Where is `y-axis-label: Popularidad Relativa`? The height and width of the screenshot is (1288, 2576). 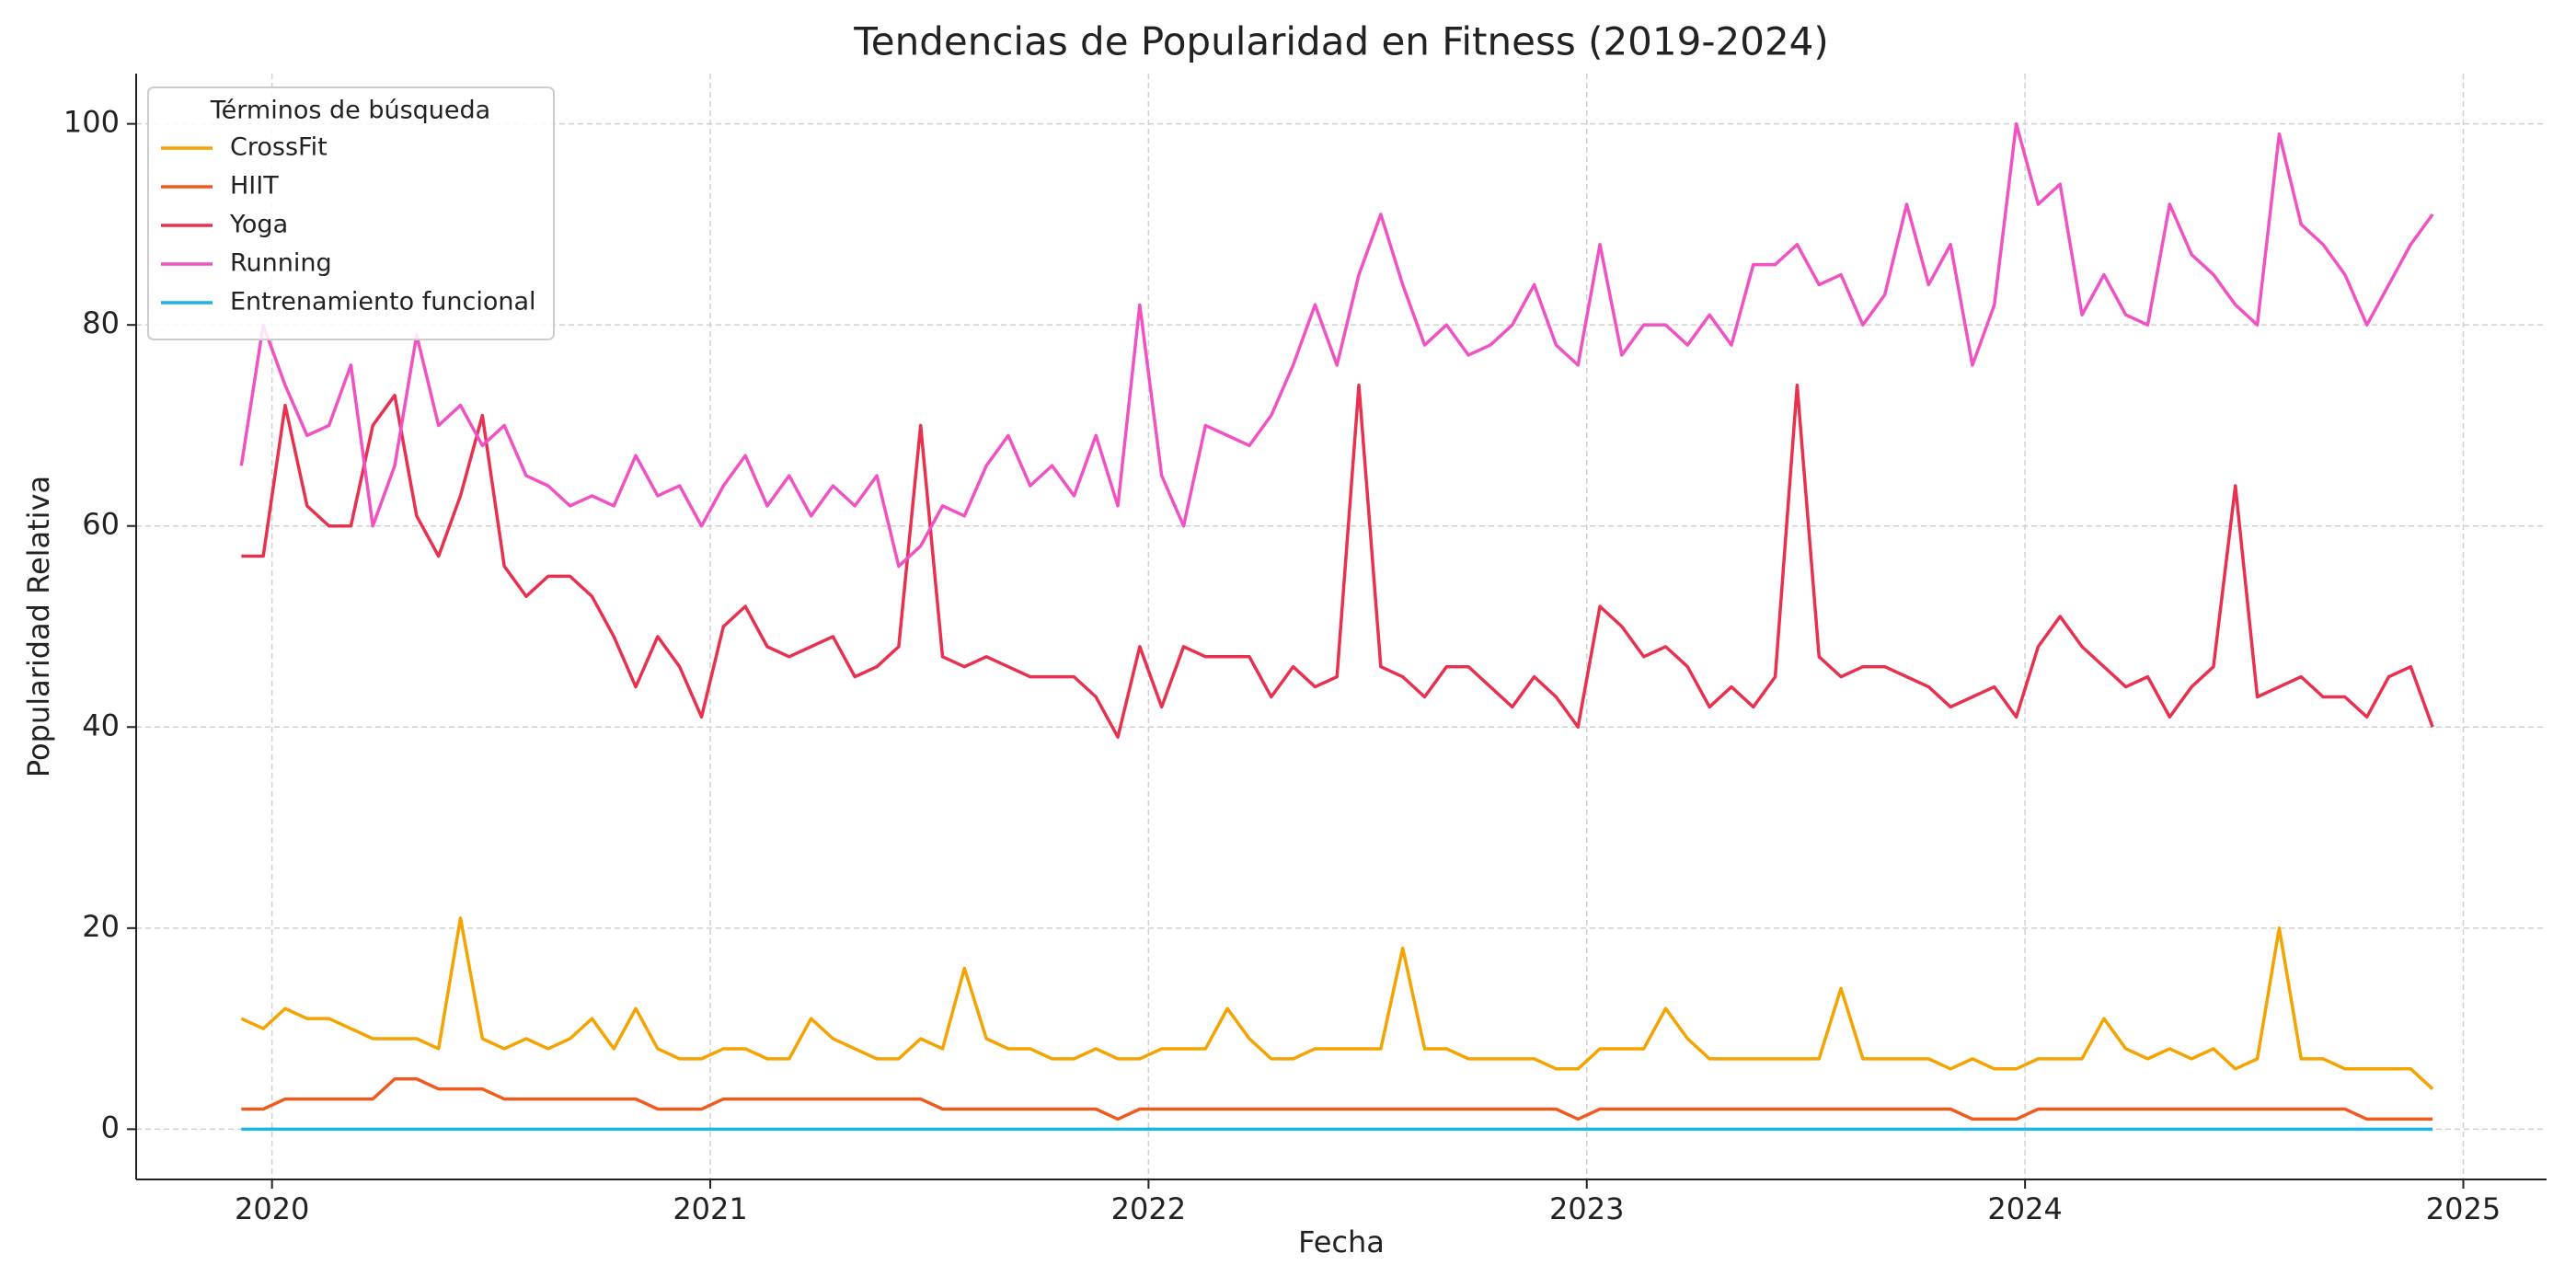 y-axis-label: Popularidad Relativa is located at coordinates (38, 626).